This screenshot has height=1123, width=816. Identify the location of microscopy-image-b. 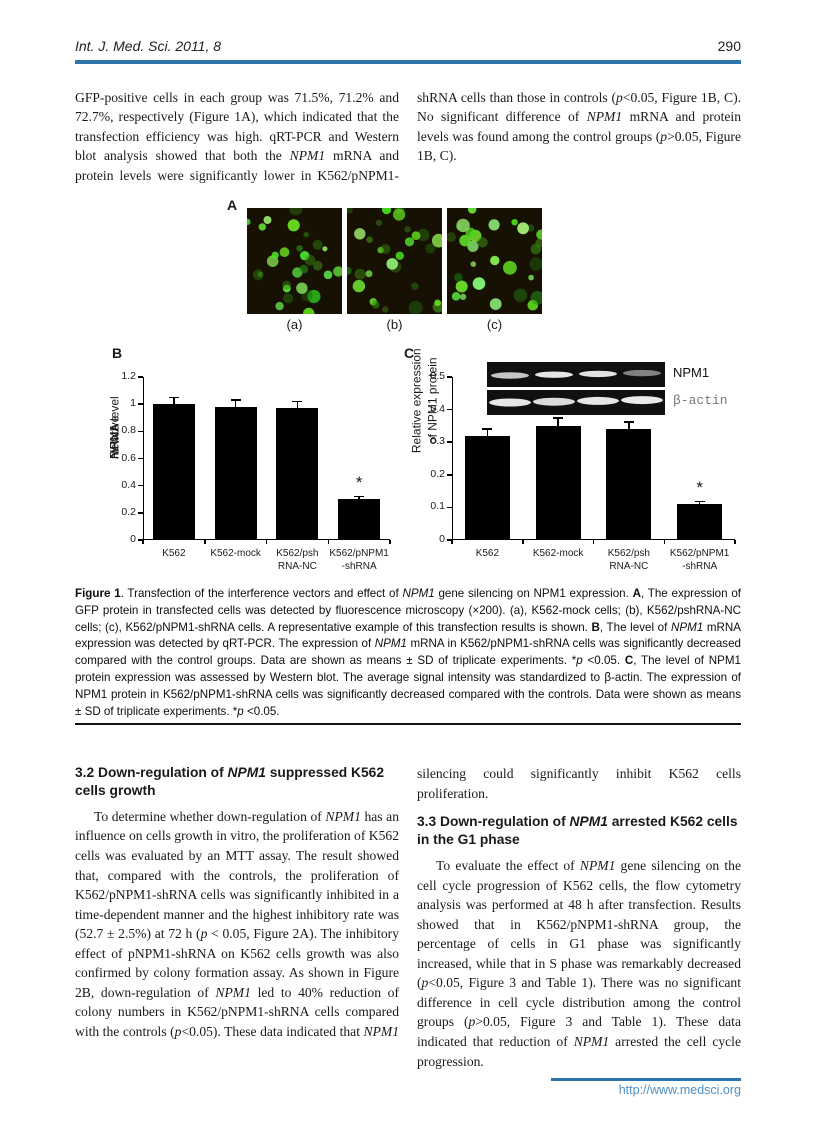
(394, 261).